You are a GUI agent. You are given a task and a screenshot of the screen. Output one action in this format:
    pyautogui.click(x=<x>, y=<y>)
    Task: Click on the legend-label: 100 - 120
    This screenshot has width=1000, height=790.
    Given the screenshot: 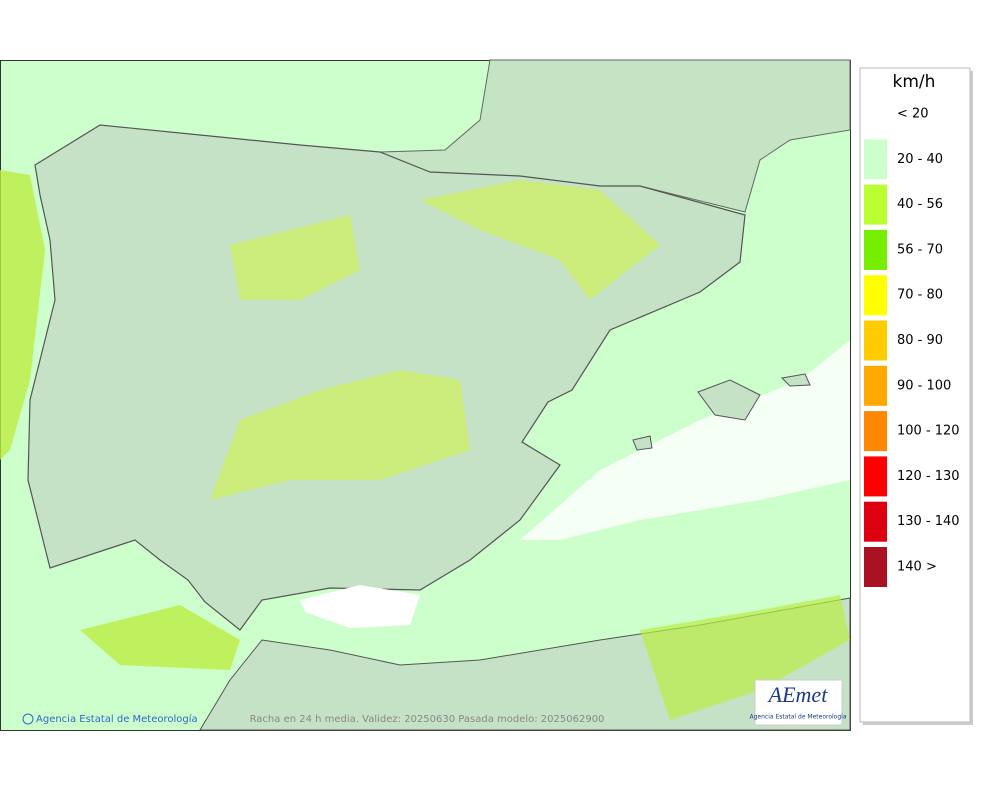 What is the action you would take?
    pyautogui.click(x=928, y=431)
    